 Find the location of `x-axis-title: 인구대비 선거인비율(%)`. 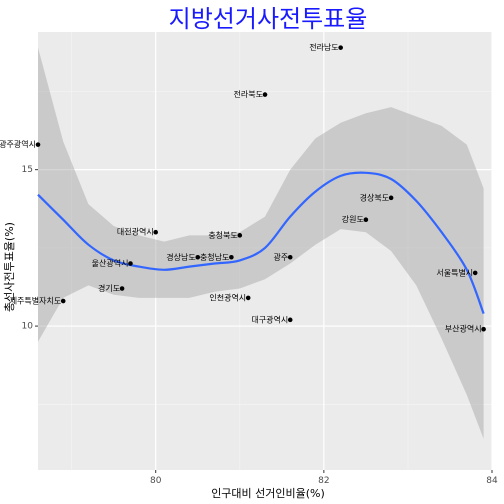

x-axis-title: 인구대비 선거인비율(%) is located at coordinates (268, 493).